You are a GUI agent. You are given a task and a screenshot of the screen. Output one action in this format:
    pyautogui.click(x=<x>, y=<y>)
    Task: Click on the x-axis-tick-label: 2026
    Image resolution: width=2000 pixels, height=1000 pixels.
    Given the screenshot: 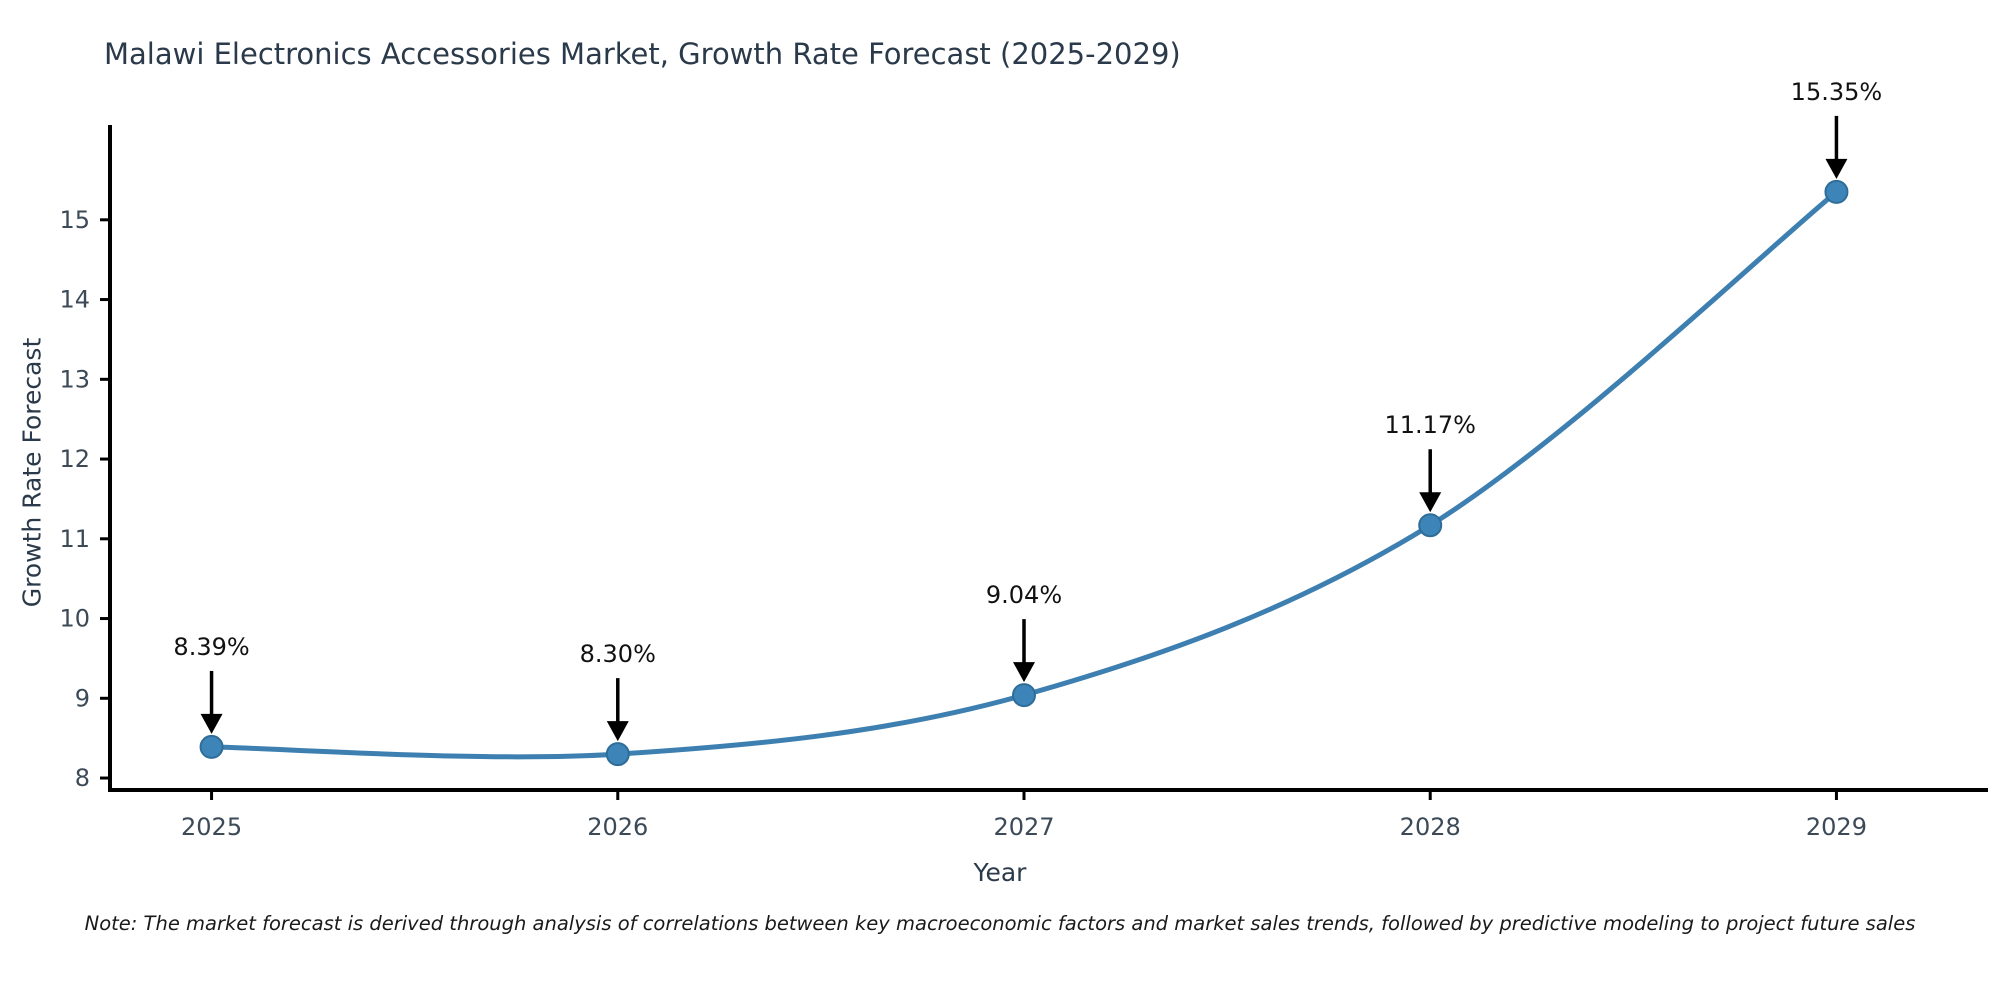 What is the action you would take?
    pyautogui.click(x=617, y=827)
    